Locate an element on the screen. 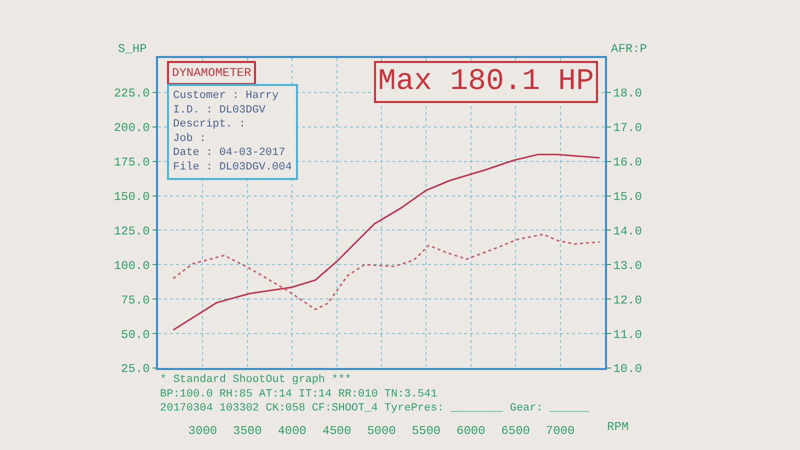  y2-axis-title: AFR:P is located at coordinates (629, 49).